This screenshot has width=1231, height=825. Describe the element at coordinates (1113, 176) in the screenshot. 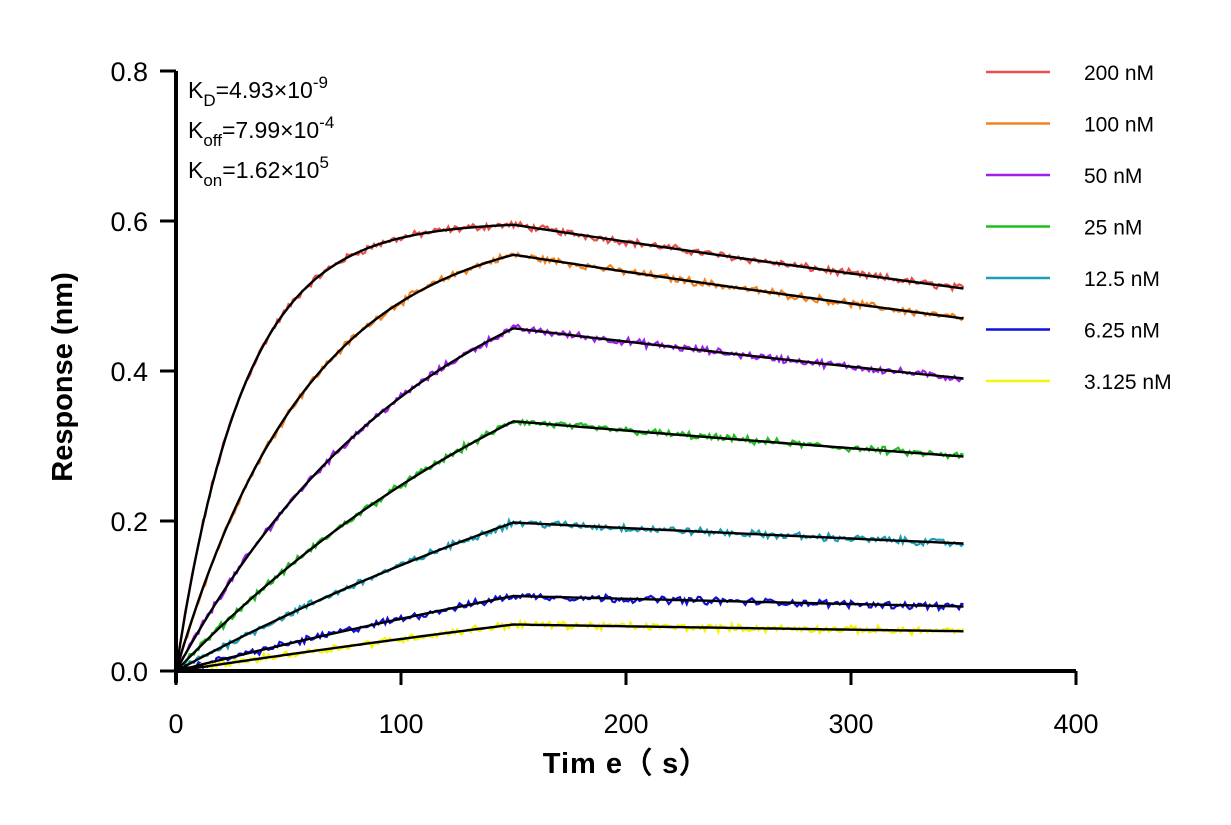

I see `legend-label-2: 50 nM` at that location.